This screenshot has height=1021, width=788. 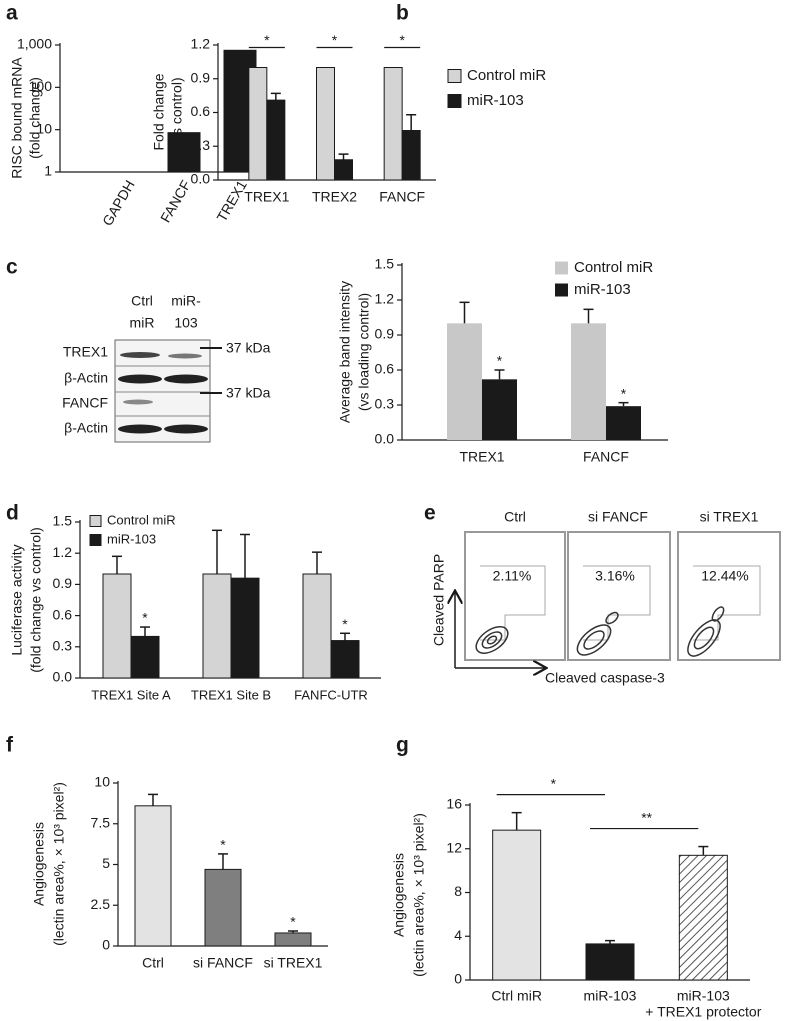 I want to click on row-label: TREX1, so click(x=85, y=352).